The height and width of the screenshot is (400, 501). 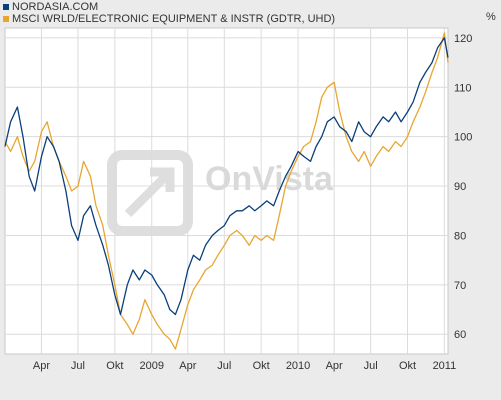 I want to click on watermark-arrow-icon, so click(x=149, y=192).